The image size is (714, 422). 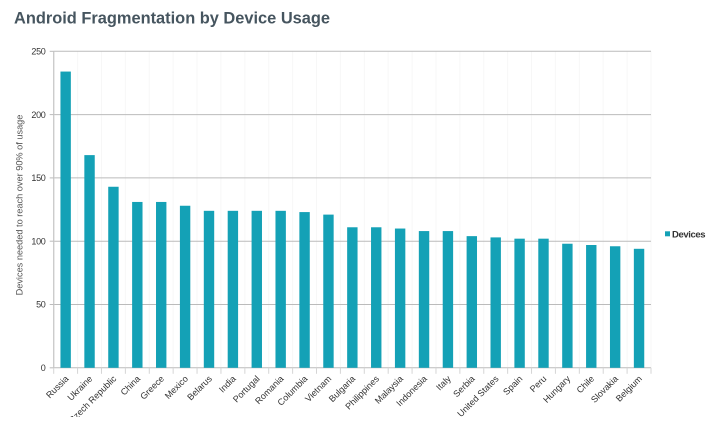 What do you see at coordinates (688, 234) in the screenshot?
I see `svg-text: Devices` at bounding box center [688, 234].